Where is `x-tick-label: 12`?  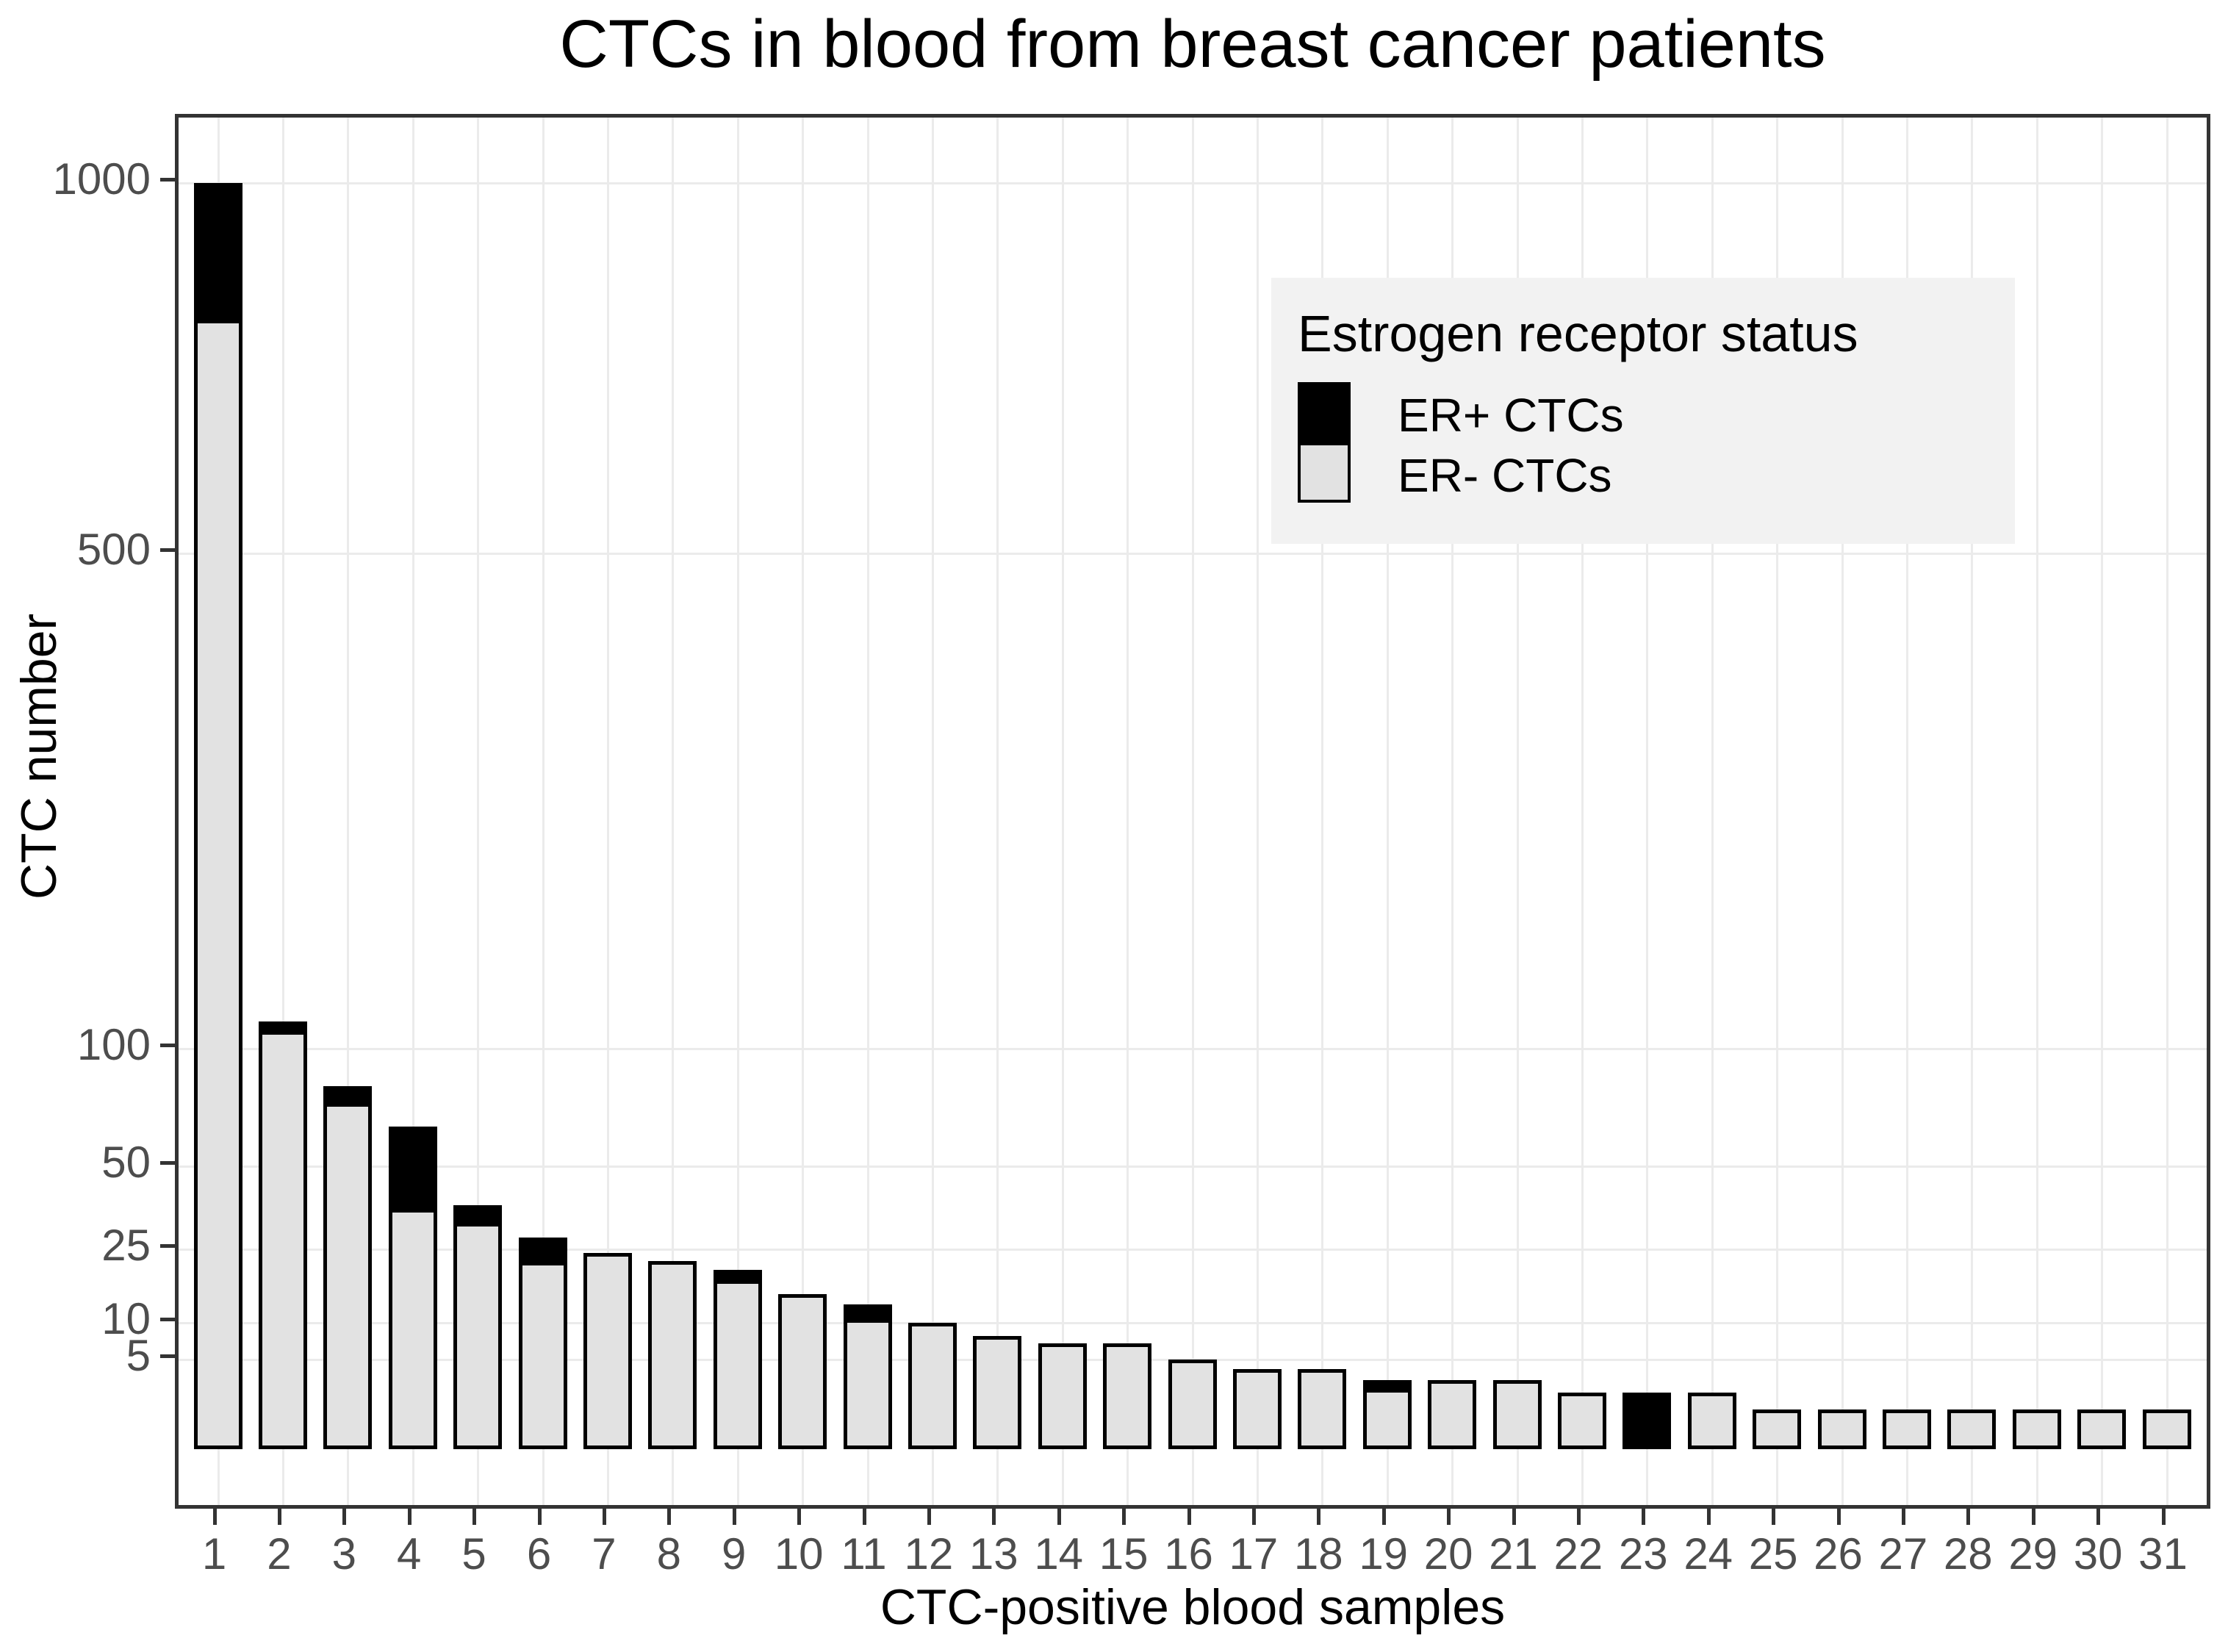
x-tick-label: 12 is located at coordinates (929, 1554).